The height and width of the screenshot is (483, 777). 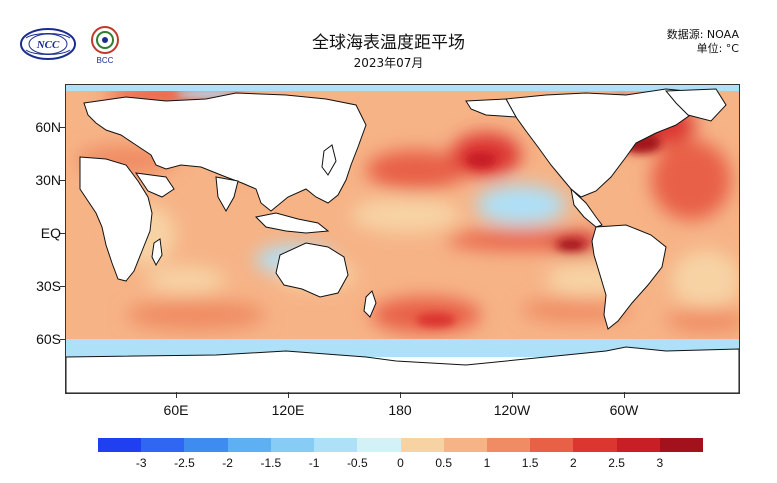 I want to click on colorbar-label: -1.5, so click(x=271, y=463).